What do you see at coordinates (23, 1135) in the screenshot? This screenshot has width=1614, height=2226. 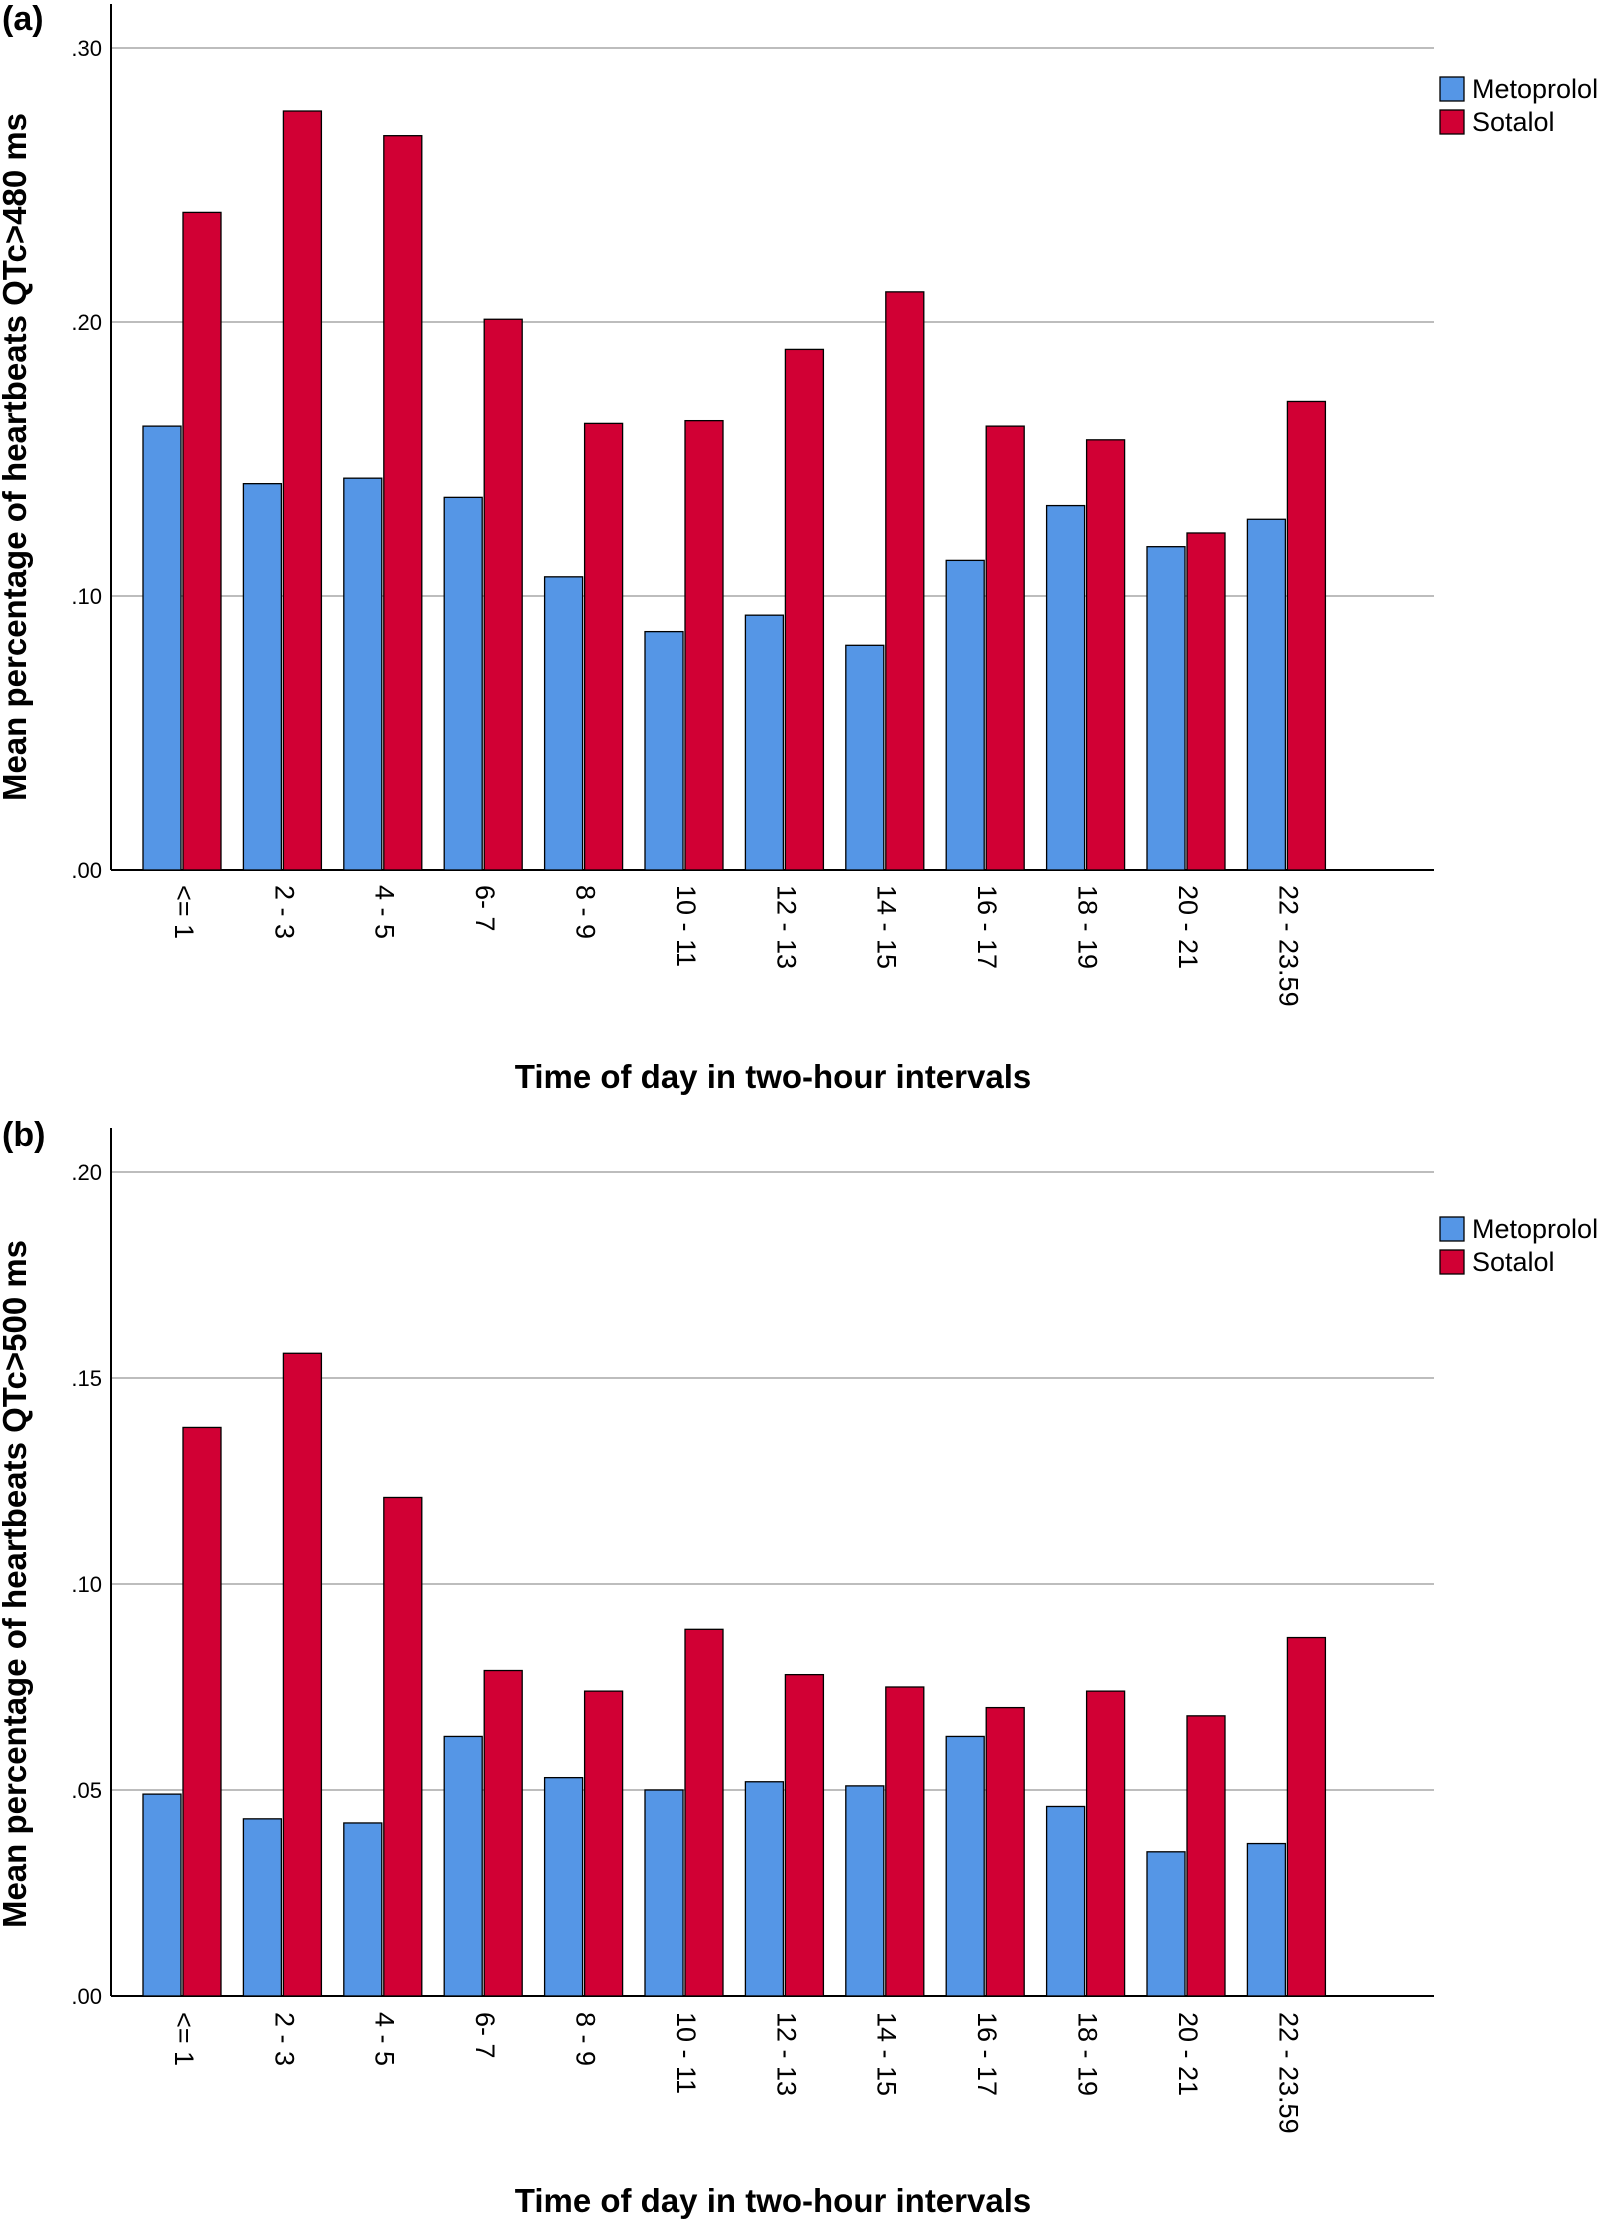 I see `panel-label: (b)` at bounding box center [23, 1135].